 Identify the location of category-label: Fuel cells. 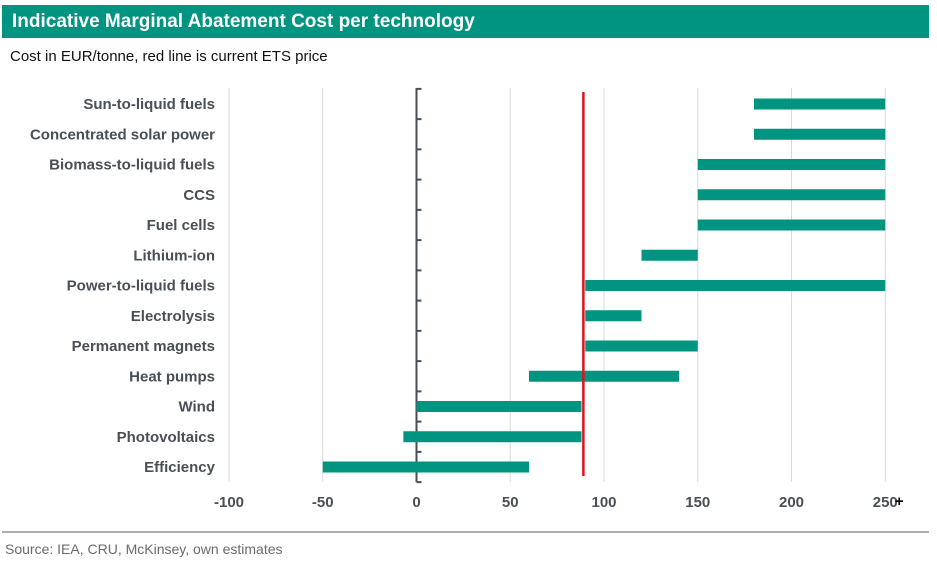
(181, 225).